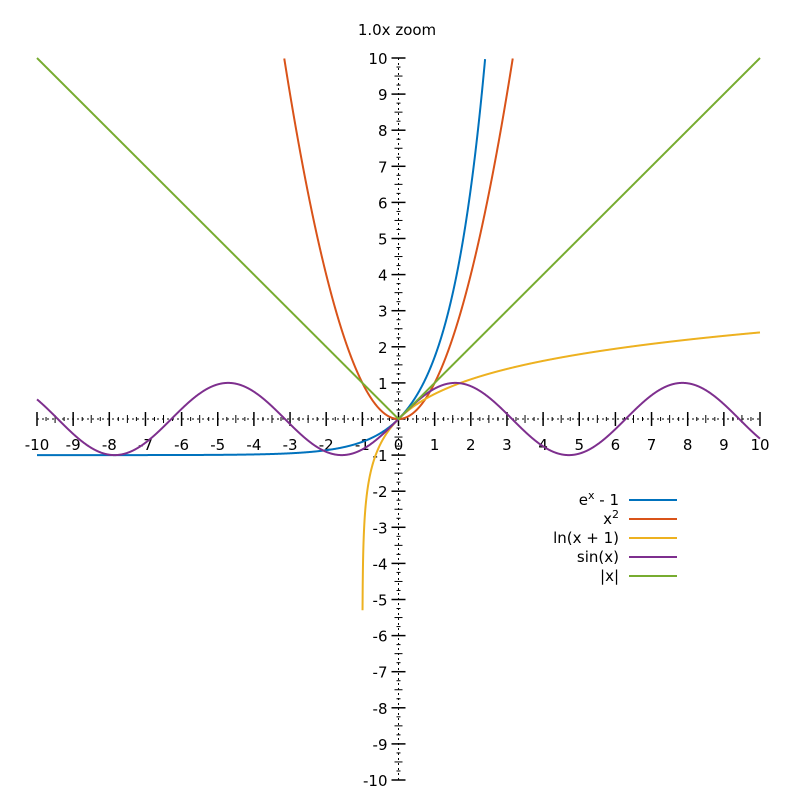  Describe the element at coordinates (383, 240) in the screenshot. I see `y-tick-label: 5` at that location.